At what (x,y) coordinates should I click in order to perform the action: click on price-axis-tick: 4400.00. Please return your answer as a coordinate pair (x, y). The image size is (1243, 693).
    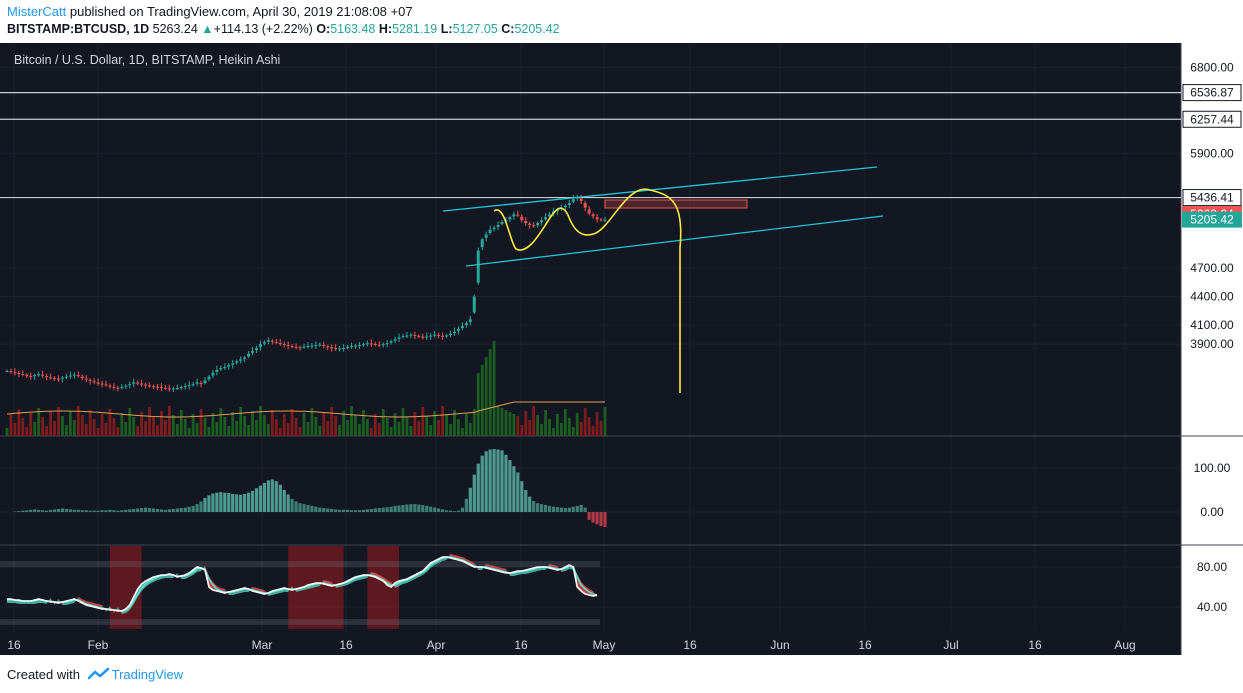
    Looking at the image, I should click on (1212, 296).